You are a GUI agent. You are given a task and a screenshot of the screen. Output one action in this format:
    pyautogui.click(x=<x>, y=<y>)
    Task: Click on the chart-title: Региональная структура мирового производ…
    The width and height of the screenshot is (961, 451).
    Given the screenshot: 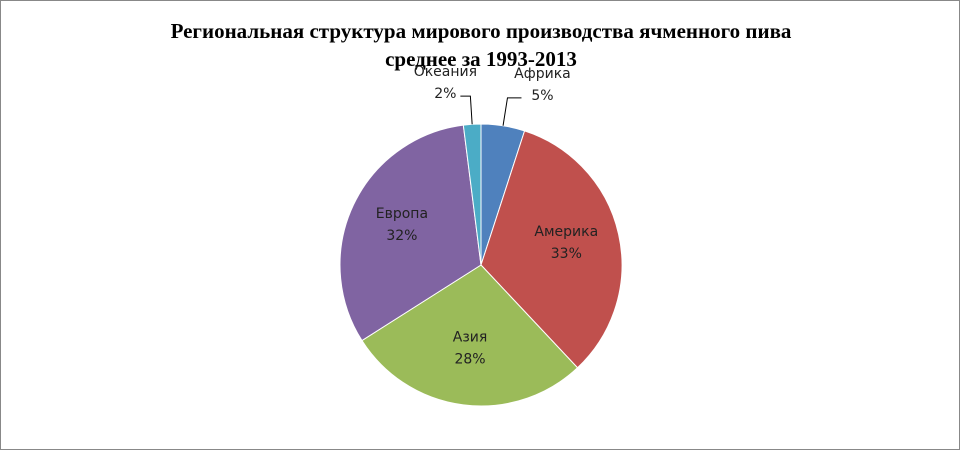 What is the action you would take?
    pyautogui.click(x=481, y=31)
    